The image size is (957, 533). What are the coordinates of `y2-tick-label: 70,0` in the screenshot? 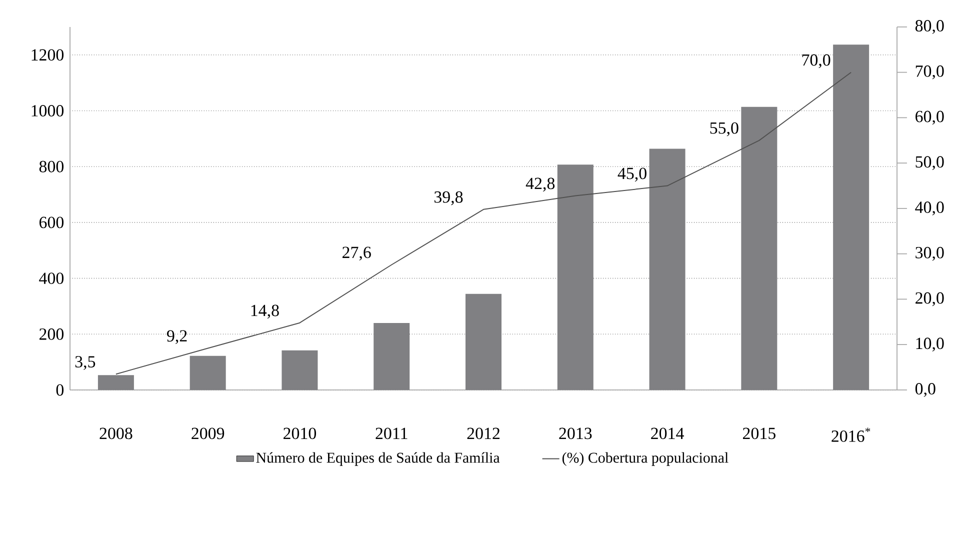 It's located at (930, 72).